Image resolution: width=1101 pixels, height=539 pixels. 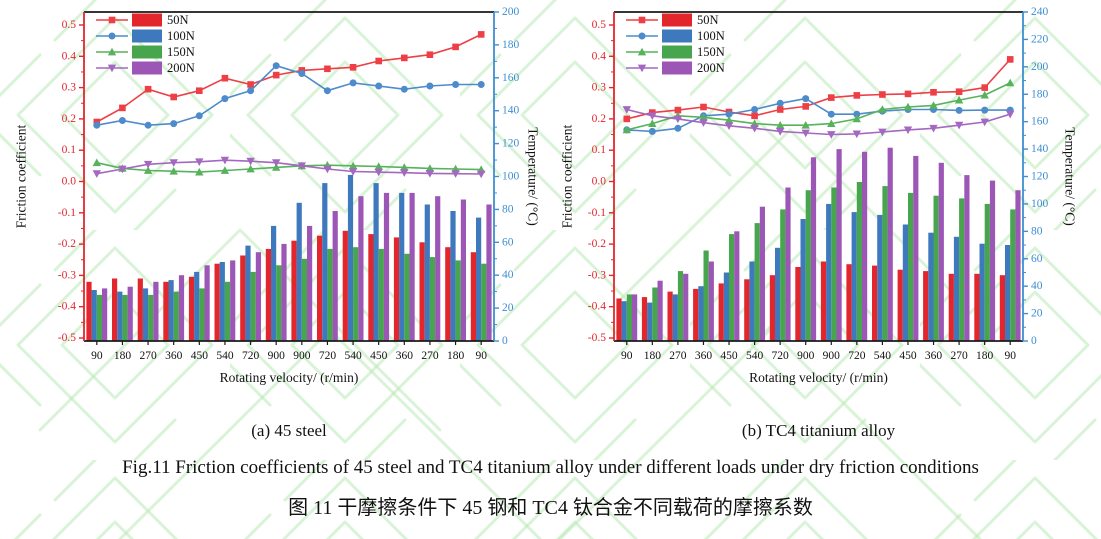 I want to click on legend-label-100N: 100N, so click(x=711, y=36).